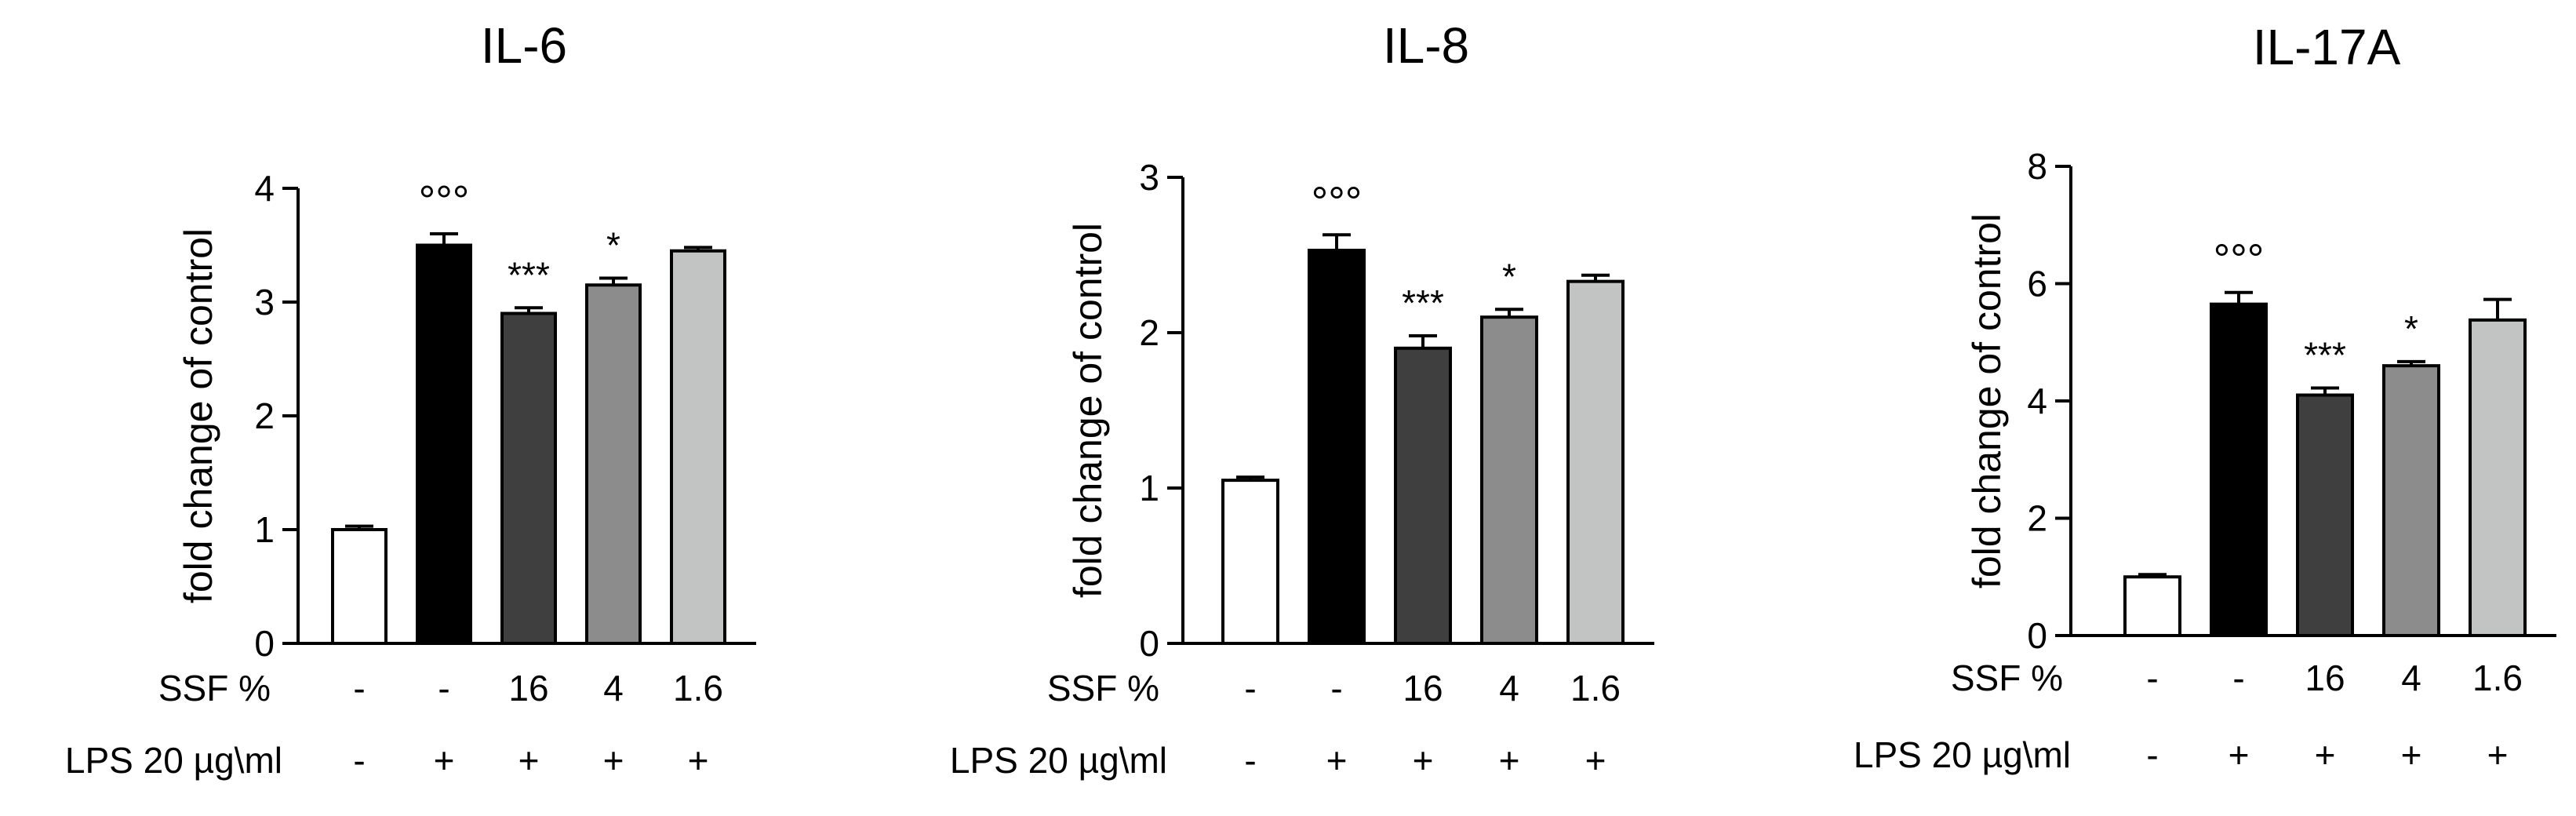  What do you see at coordinates (524, 45) in the screenshot?
I see `chart-title: IL-6` at bounding box center [524, 45].